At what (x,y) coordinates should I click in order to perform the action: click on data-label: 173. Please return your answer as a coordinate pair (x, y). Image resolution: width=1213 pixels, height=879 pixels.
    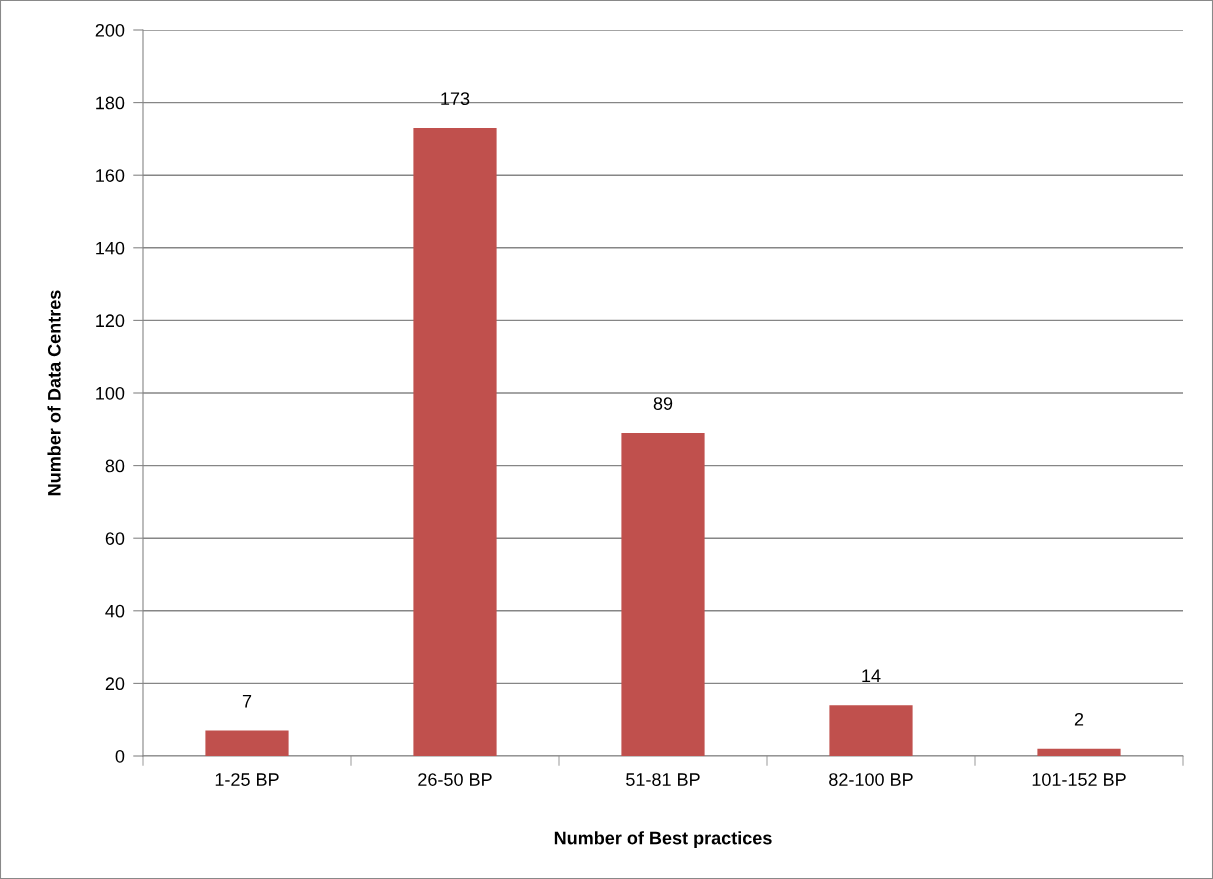
    Looking at the image, I should click on (455, 98).